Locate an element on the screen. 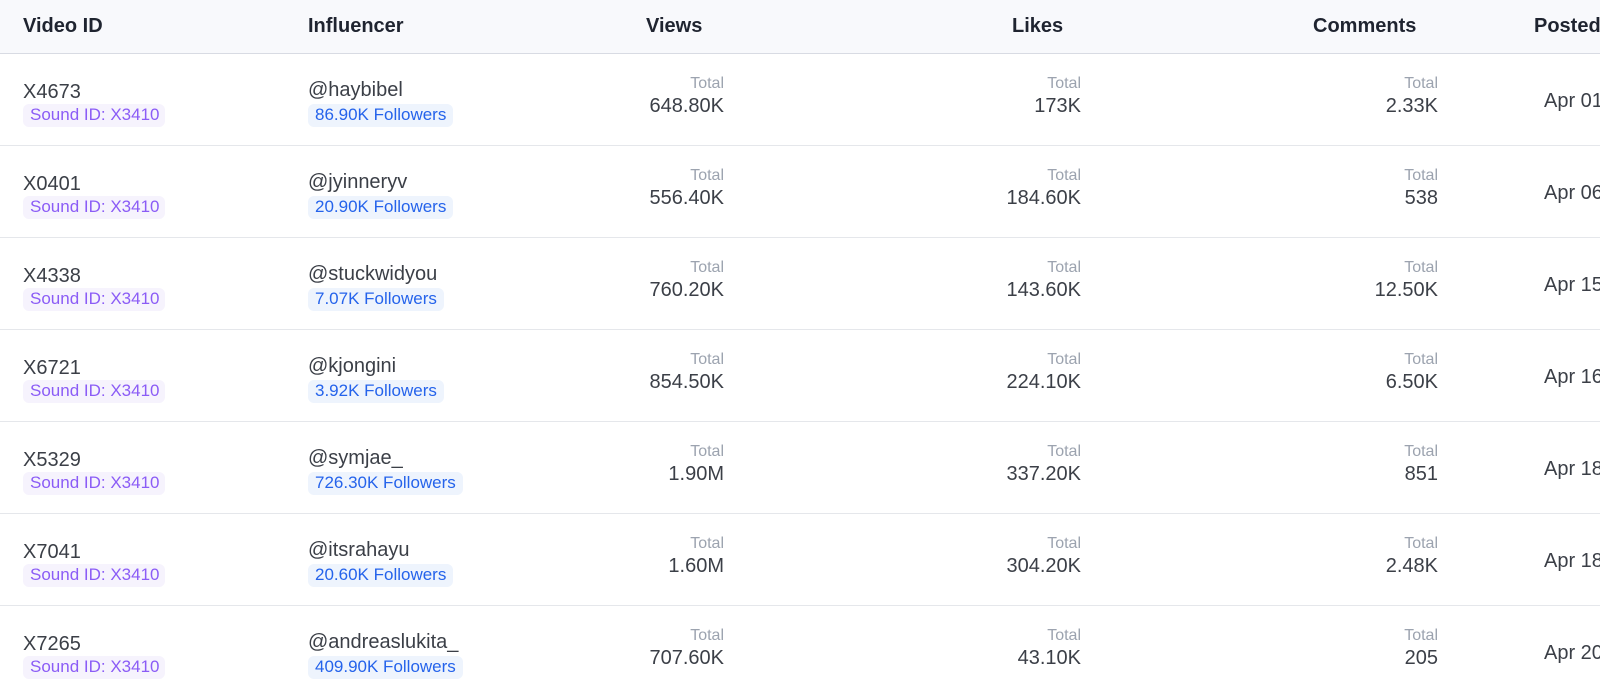  comments-cell: Total 6.50K is located at coordinates (1338, 372).